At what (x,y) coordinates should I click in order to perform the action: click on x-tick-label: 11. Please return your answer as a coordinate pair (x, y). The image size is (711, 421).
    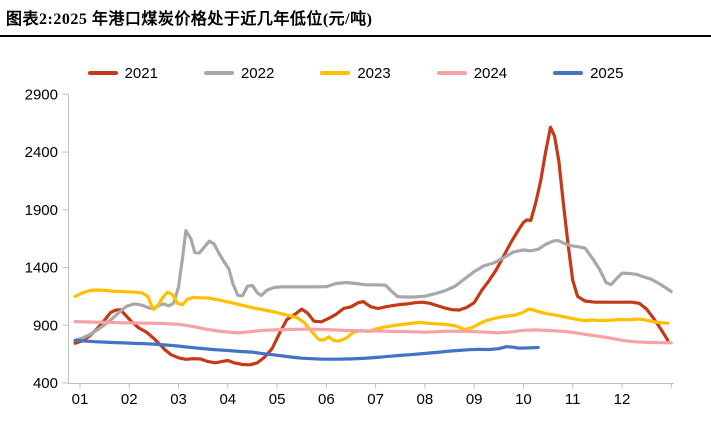
    Looking at the image, I should click on (573, 399).